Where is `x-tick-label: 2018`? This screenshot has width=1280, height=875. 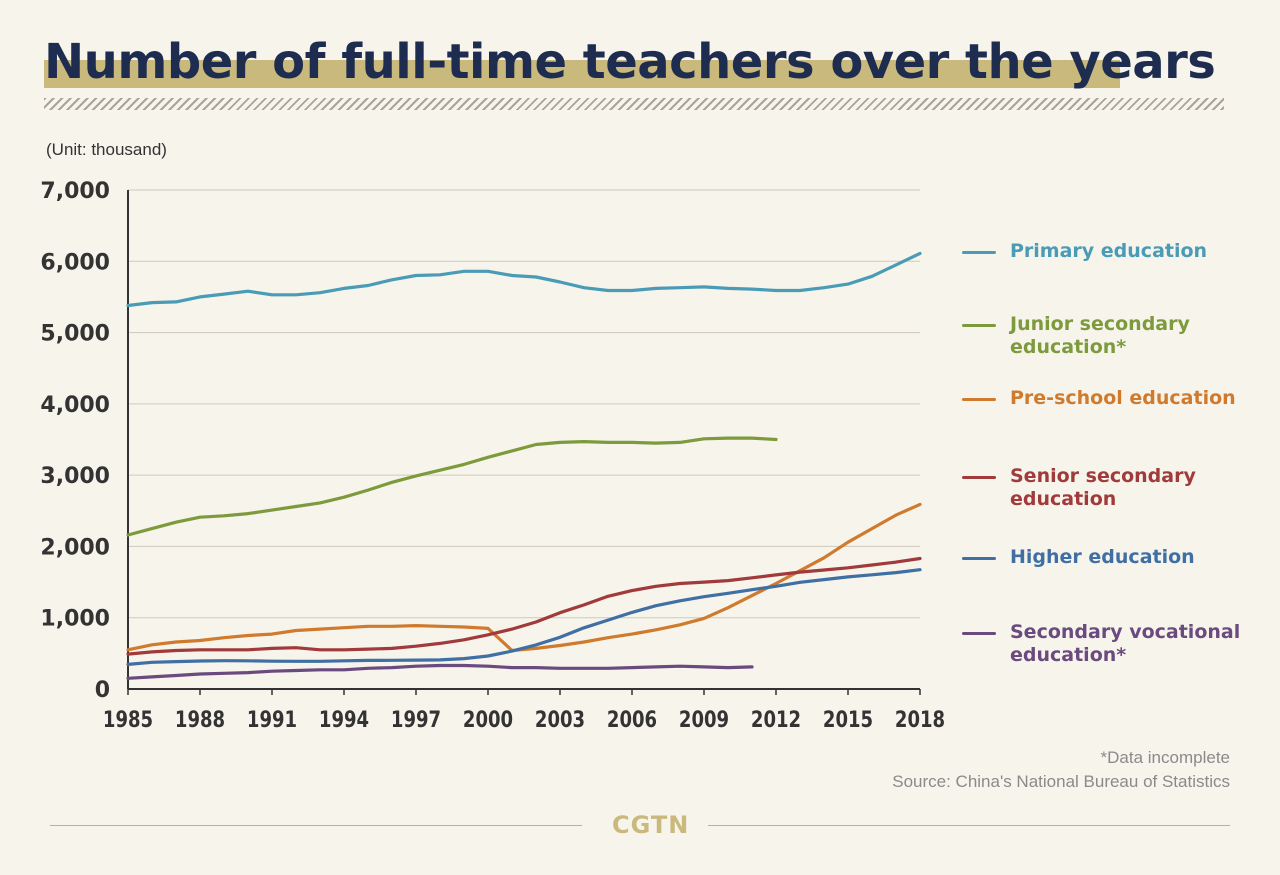
x-tick-label: 2018 is located at coordinates (920, 719).